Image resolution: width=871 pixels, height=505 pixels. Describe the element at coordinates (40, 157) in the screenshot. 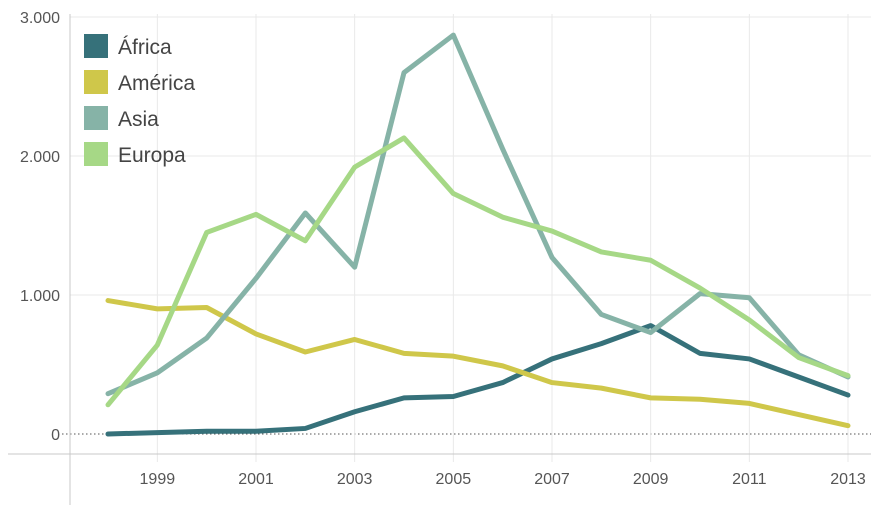

I see `y-tick-label: 2.000` at that location.